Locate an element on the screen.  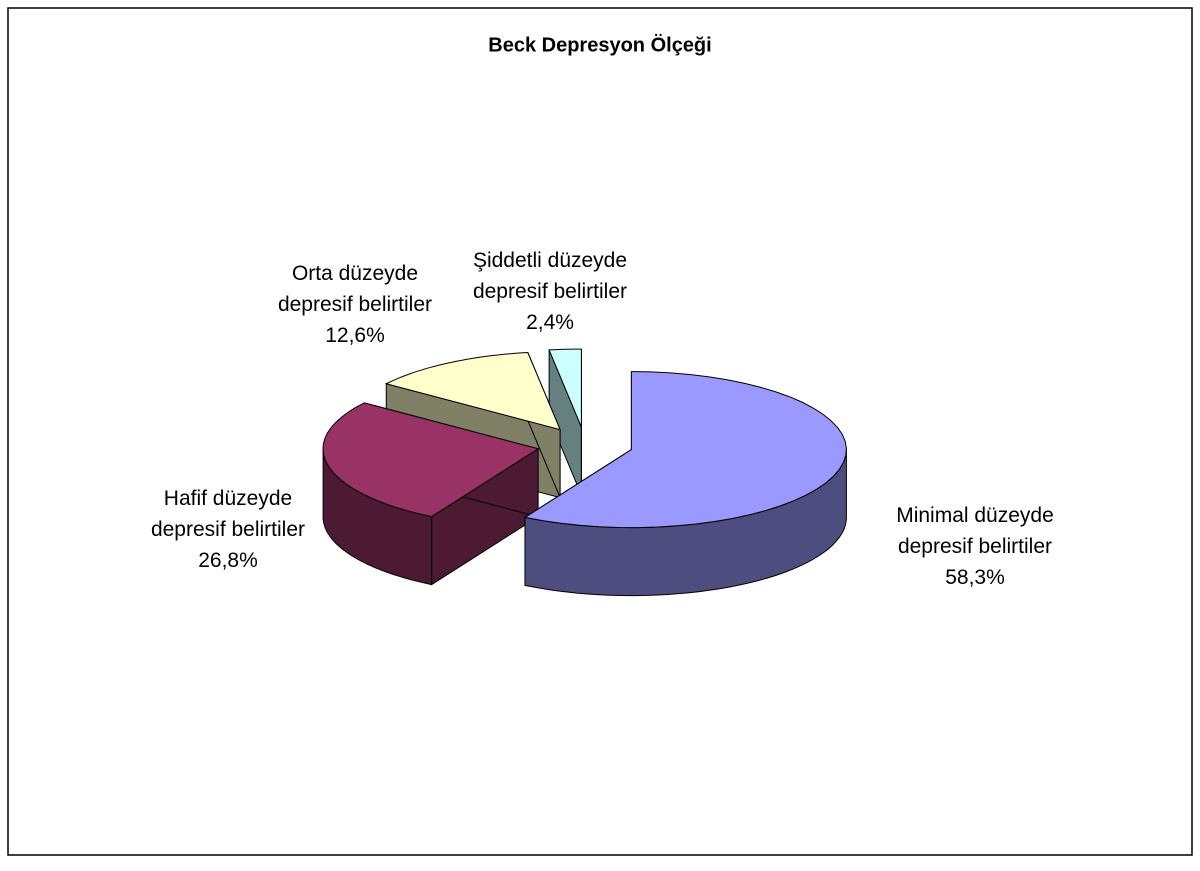
slice-label: Hafif düzeyde depresif belirtiler 26,8% is located at coordinates (228, 529).